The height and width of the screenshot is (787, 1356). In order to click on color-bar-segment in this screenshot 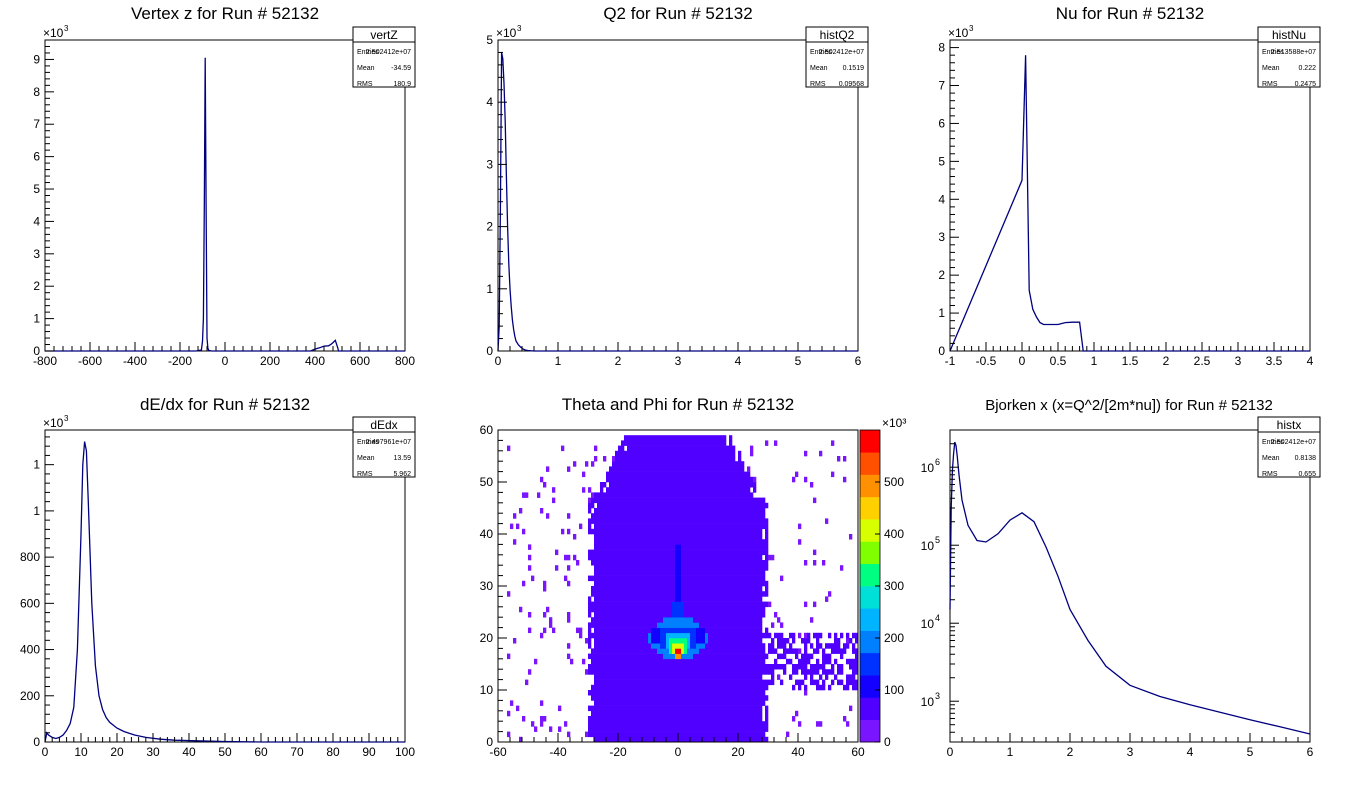, I will do `click(870, 463)`.